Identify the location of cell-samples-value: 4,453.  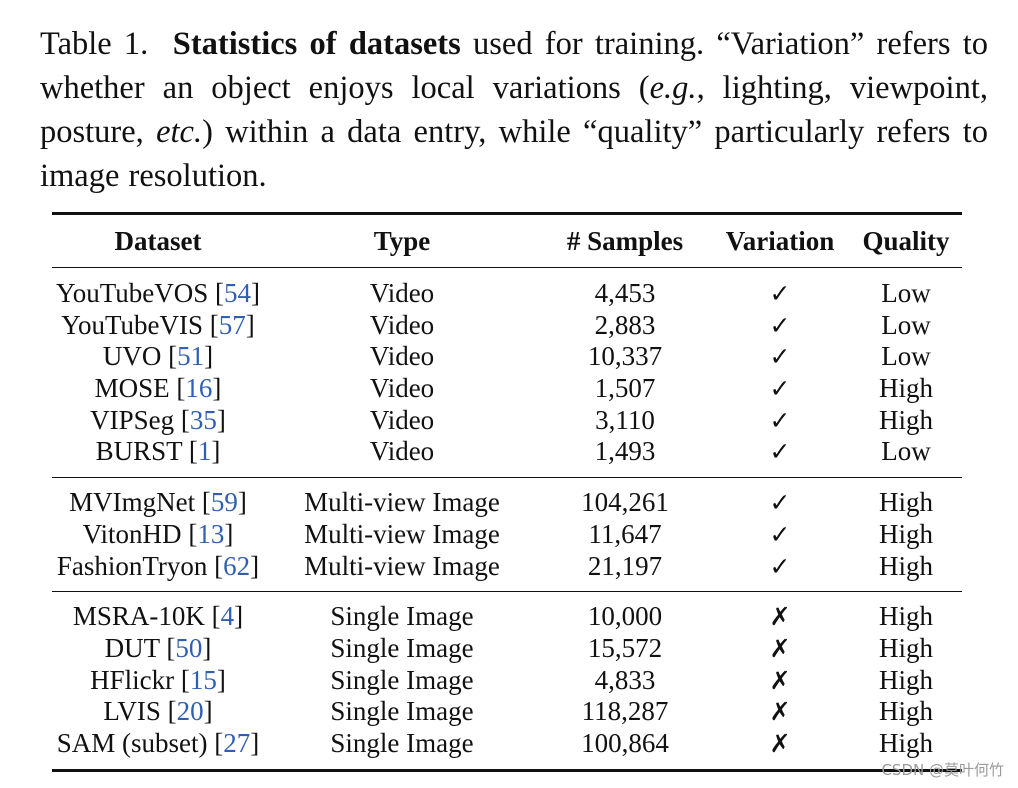
(625, 293).